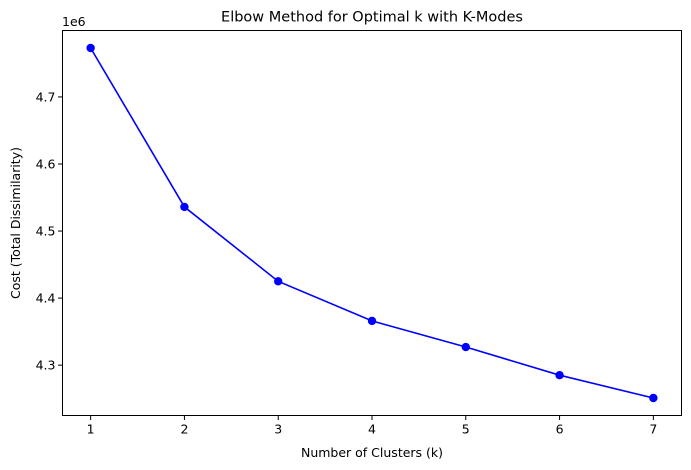 The width and height of the screenshot is (691, 470). What do you see at coordinates (74, 21) in the screenshot?
I see `y-axis-offset-label: 1e6` at bounding box center [74, 21].